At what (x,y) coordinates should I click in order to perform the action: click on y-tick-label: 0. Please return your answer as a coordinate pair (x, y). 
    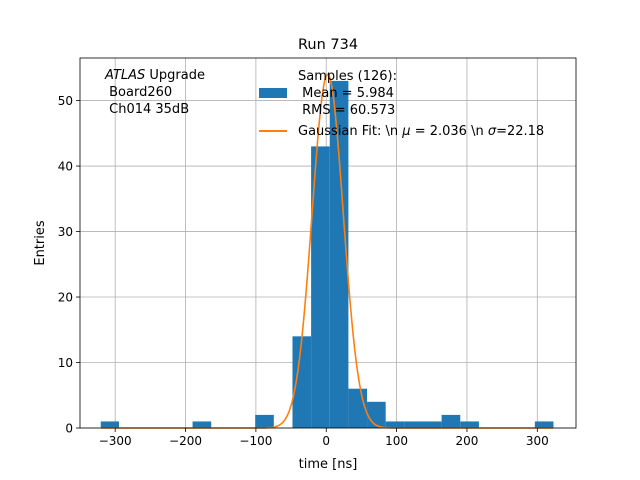
    Looking at the image, I should click on (69, 429).